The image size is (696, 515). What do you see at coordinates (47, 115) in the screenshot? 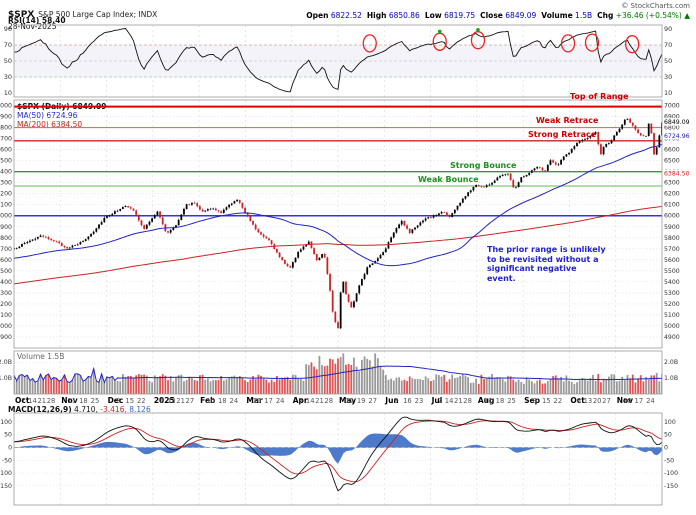
I see `ma50-label: MA(50) 6724.96` at bounding box center [47, 115].